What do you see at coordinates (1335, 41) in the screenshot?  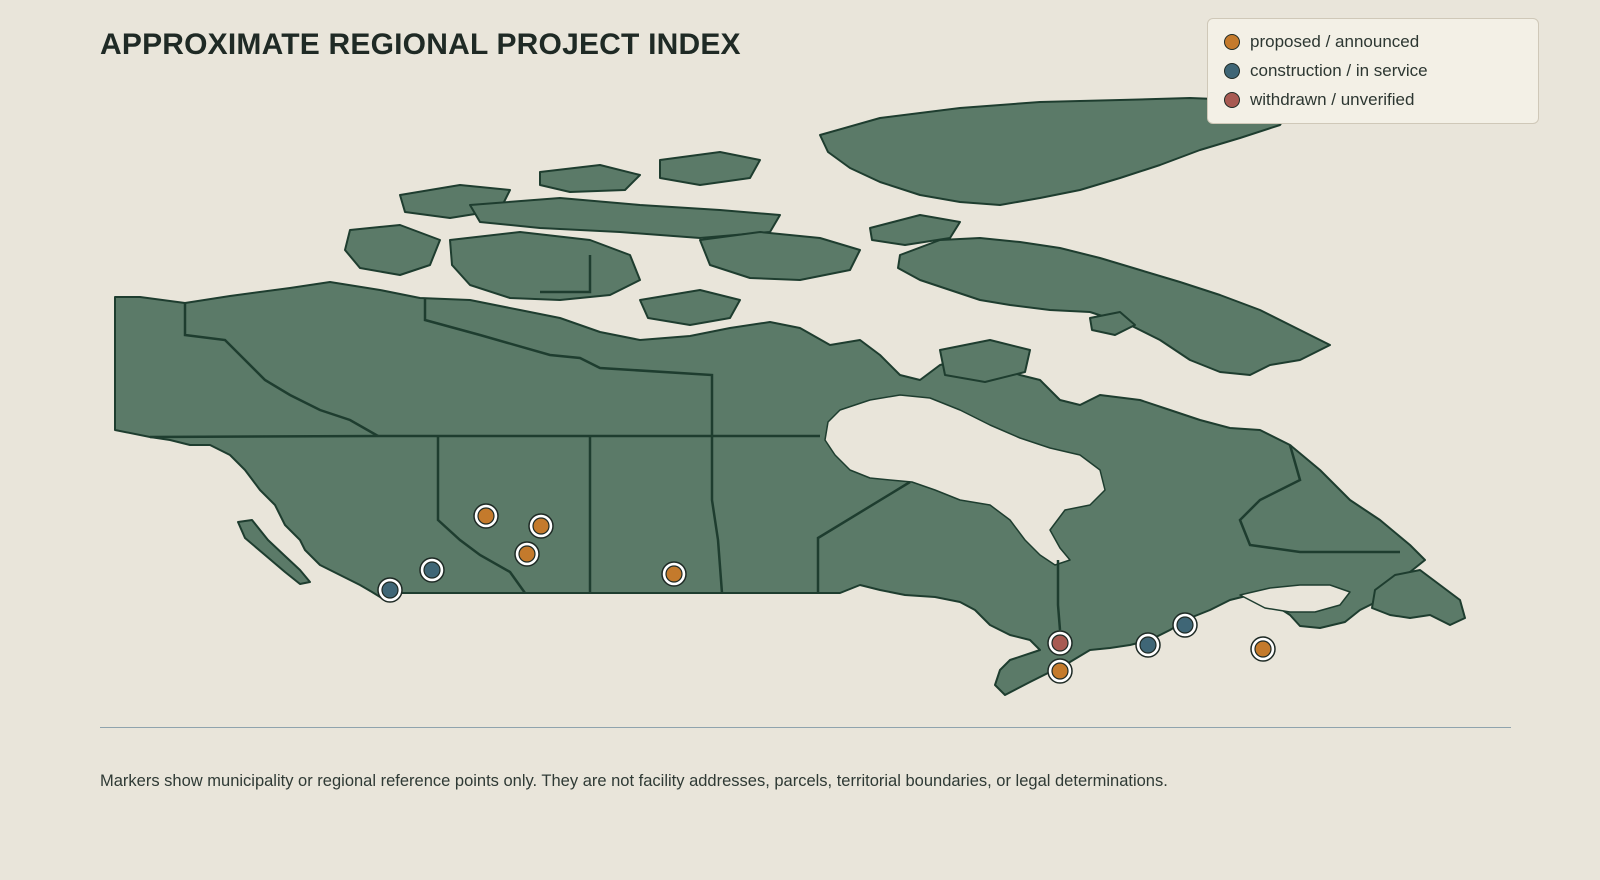 I see `legend-label: proposed / announced` at bounding box center [1335, 41].